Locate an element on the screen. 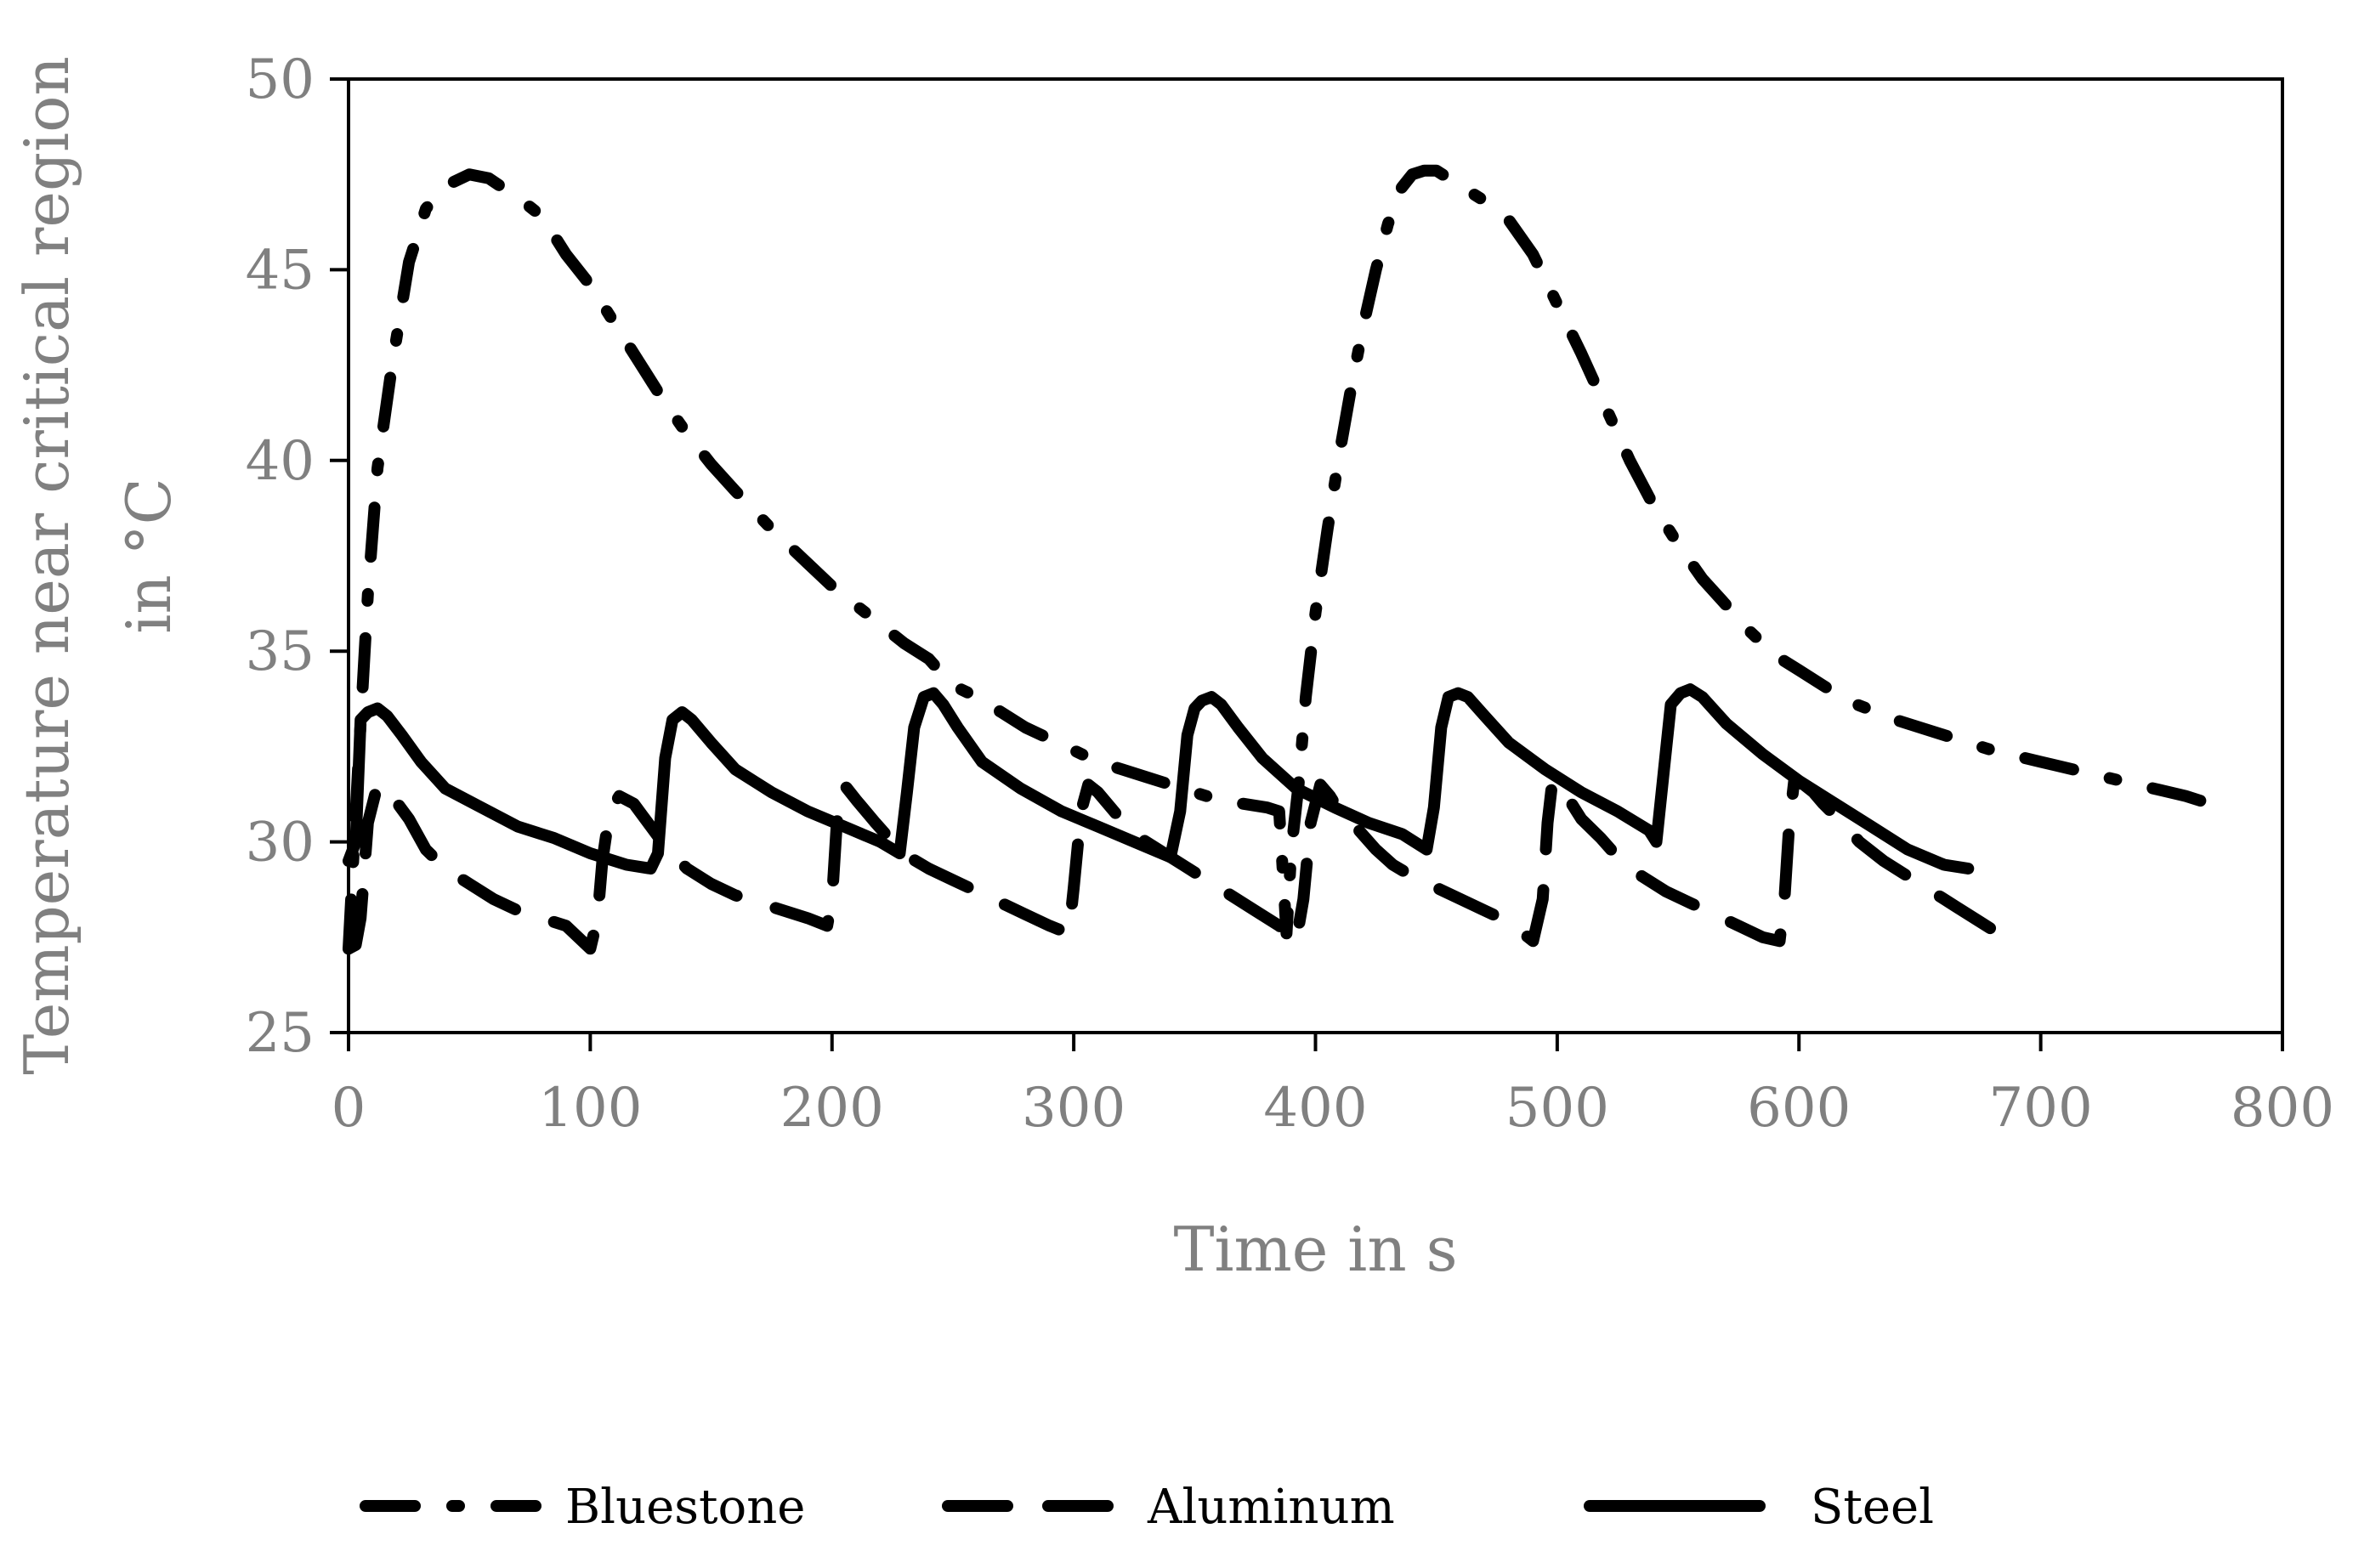 The image size is (2353, 1568). x-tick-label: 100 is located at coordinates (590, 1108).